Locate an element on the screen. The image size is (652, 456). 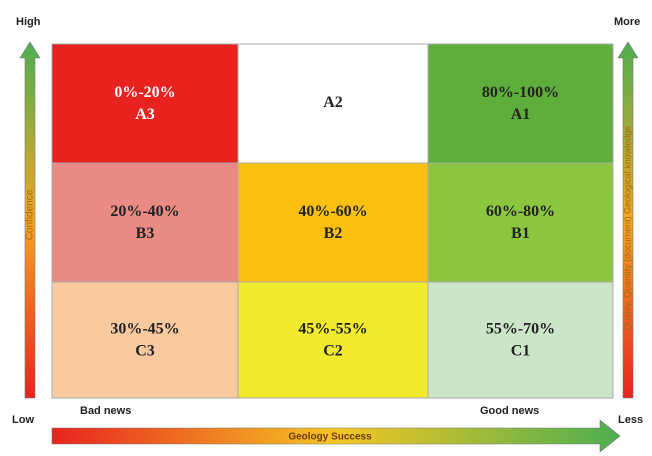
cell-range: 55%-70% is located at coordinates (520, 329).